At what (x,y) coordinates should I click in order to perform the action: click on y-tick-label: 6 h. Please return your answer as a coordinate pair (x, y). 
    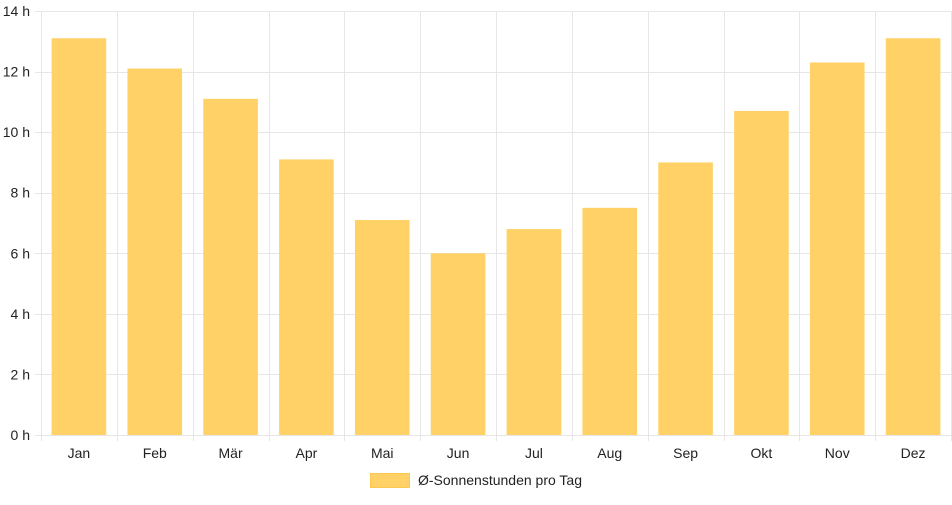
    Looking at the image, I should click on (20, 253).